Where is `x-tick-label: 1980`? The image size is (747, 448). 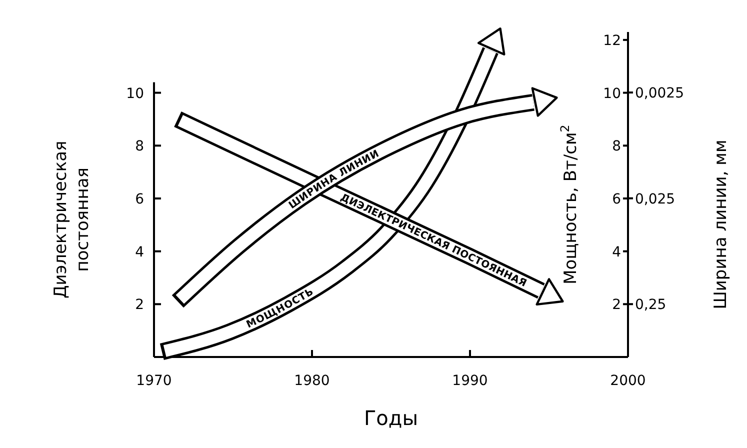
x-tick-label: 1980 is located at coordinates (312, 381).